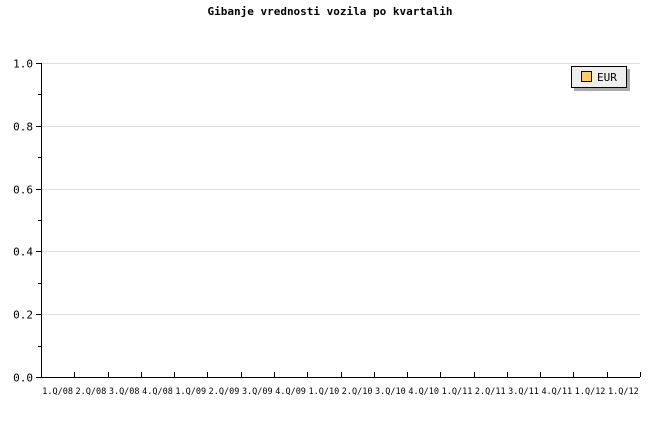 Image resolution: width=660 pixels, height=440 pixels. I want to click on x-tick-label: 1.Q/11, so click(457, 392).